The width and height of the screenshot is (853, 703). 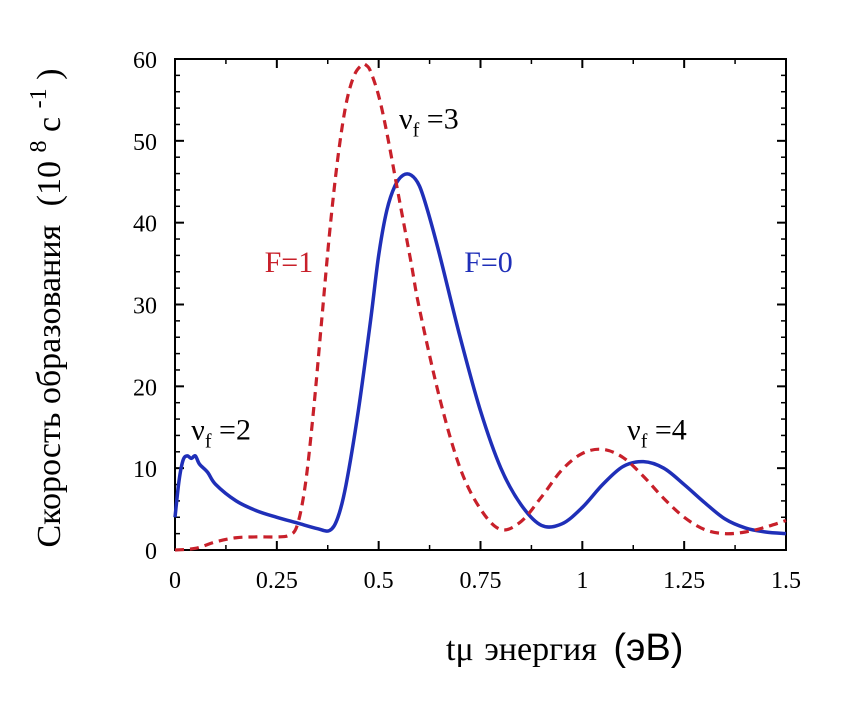 I want to click on y-axis-title-unit-exp2: -1, so click(x=39, y=98).